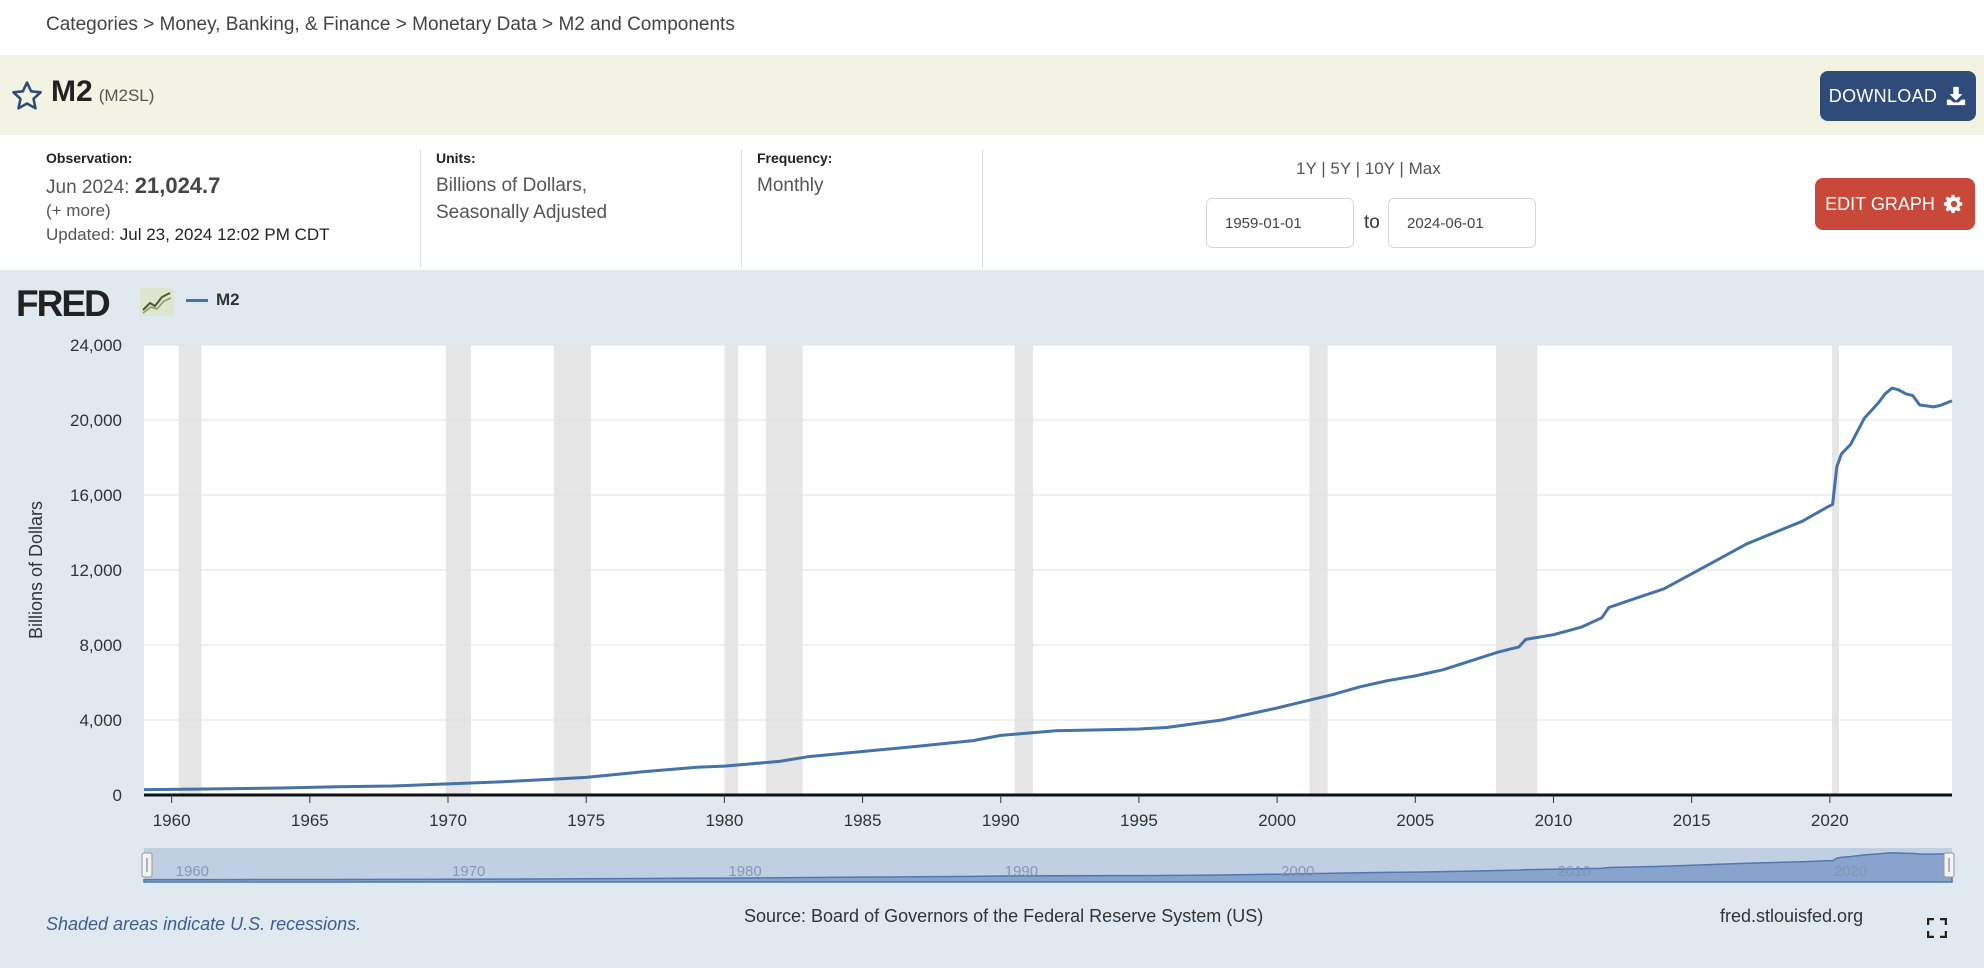 The width and height of the screenshot is (1984, 968). I want to click on legend-swatch, so click(197, 300).